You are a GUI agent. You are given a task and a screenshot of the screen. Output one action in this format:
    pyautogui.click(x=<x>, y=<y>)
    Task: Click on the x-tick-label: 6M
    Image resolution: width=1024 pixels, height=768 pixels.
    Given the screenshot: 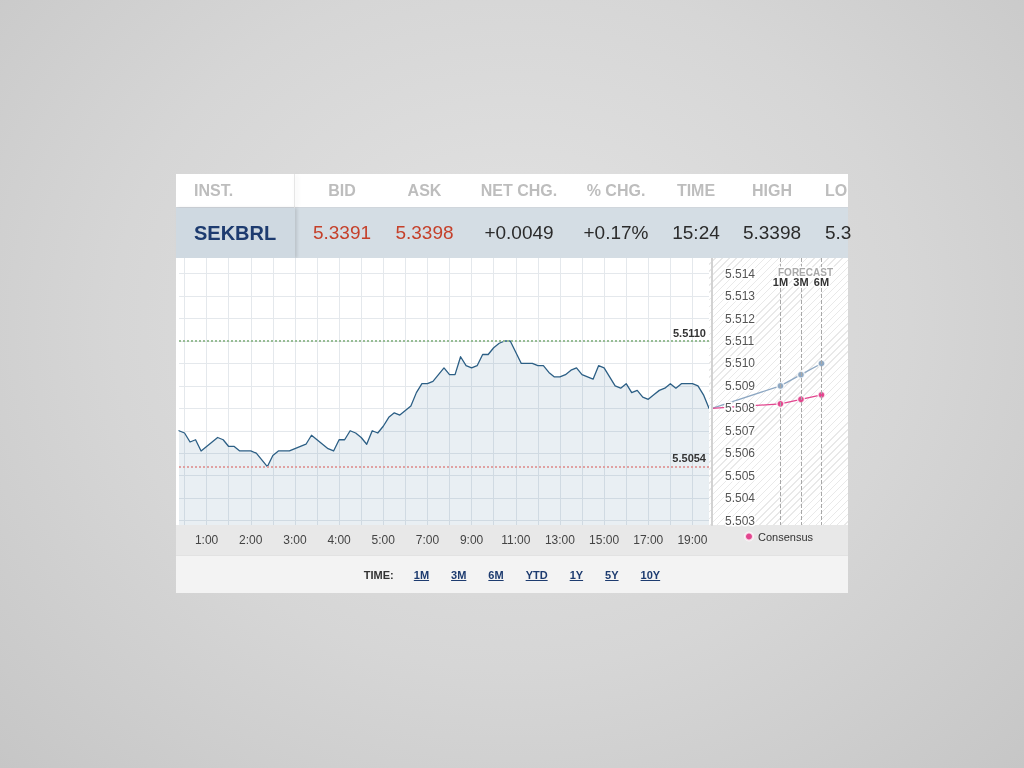 What is the action you would take?
    pyautogui.click(x=821, y=281)
    